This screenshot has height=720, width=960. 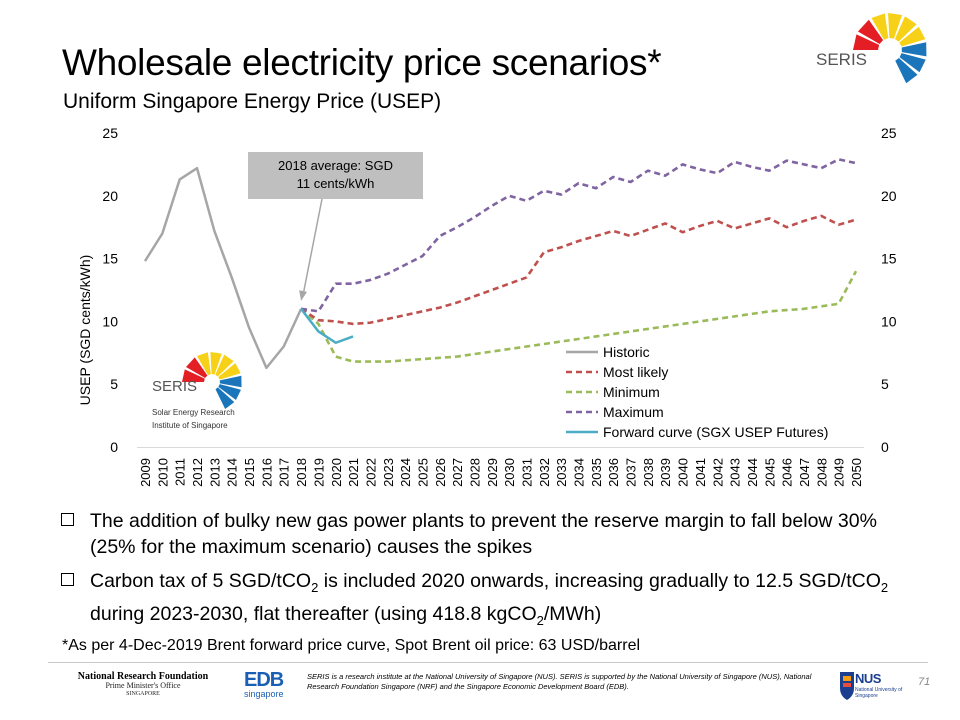 I want to click on x-tick-label: 2035, so click(x=596, y=472).